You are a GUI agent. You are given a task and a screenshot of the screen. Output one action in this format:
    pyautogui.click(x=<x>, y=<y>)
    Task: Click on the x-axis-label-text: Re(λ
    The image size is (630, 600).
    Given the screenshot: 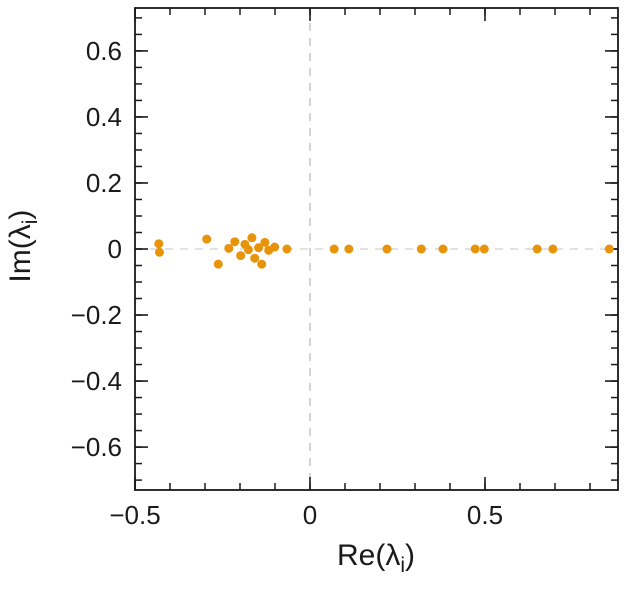 What is the action you would take?
    pyautogui.click(x=368, y=555)
    